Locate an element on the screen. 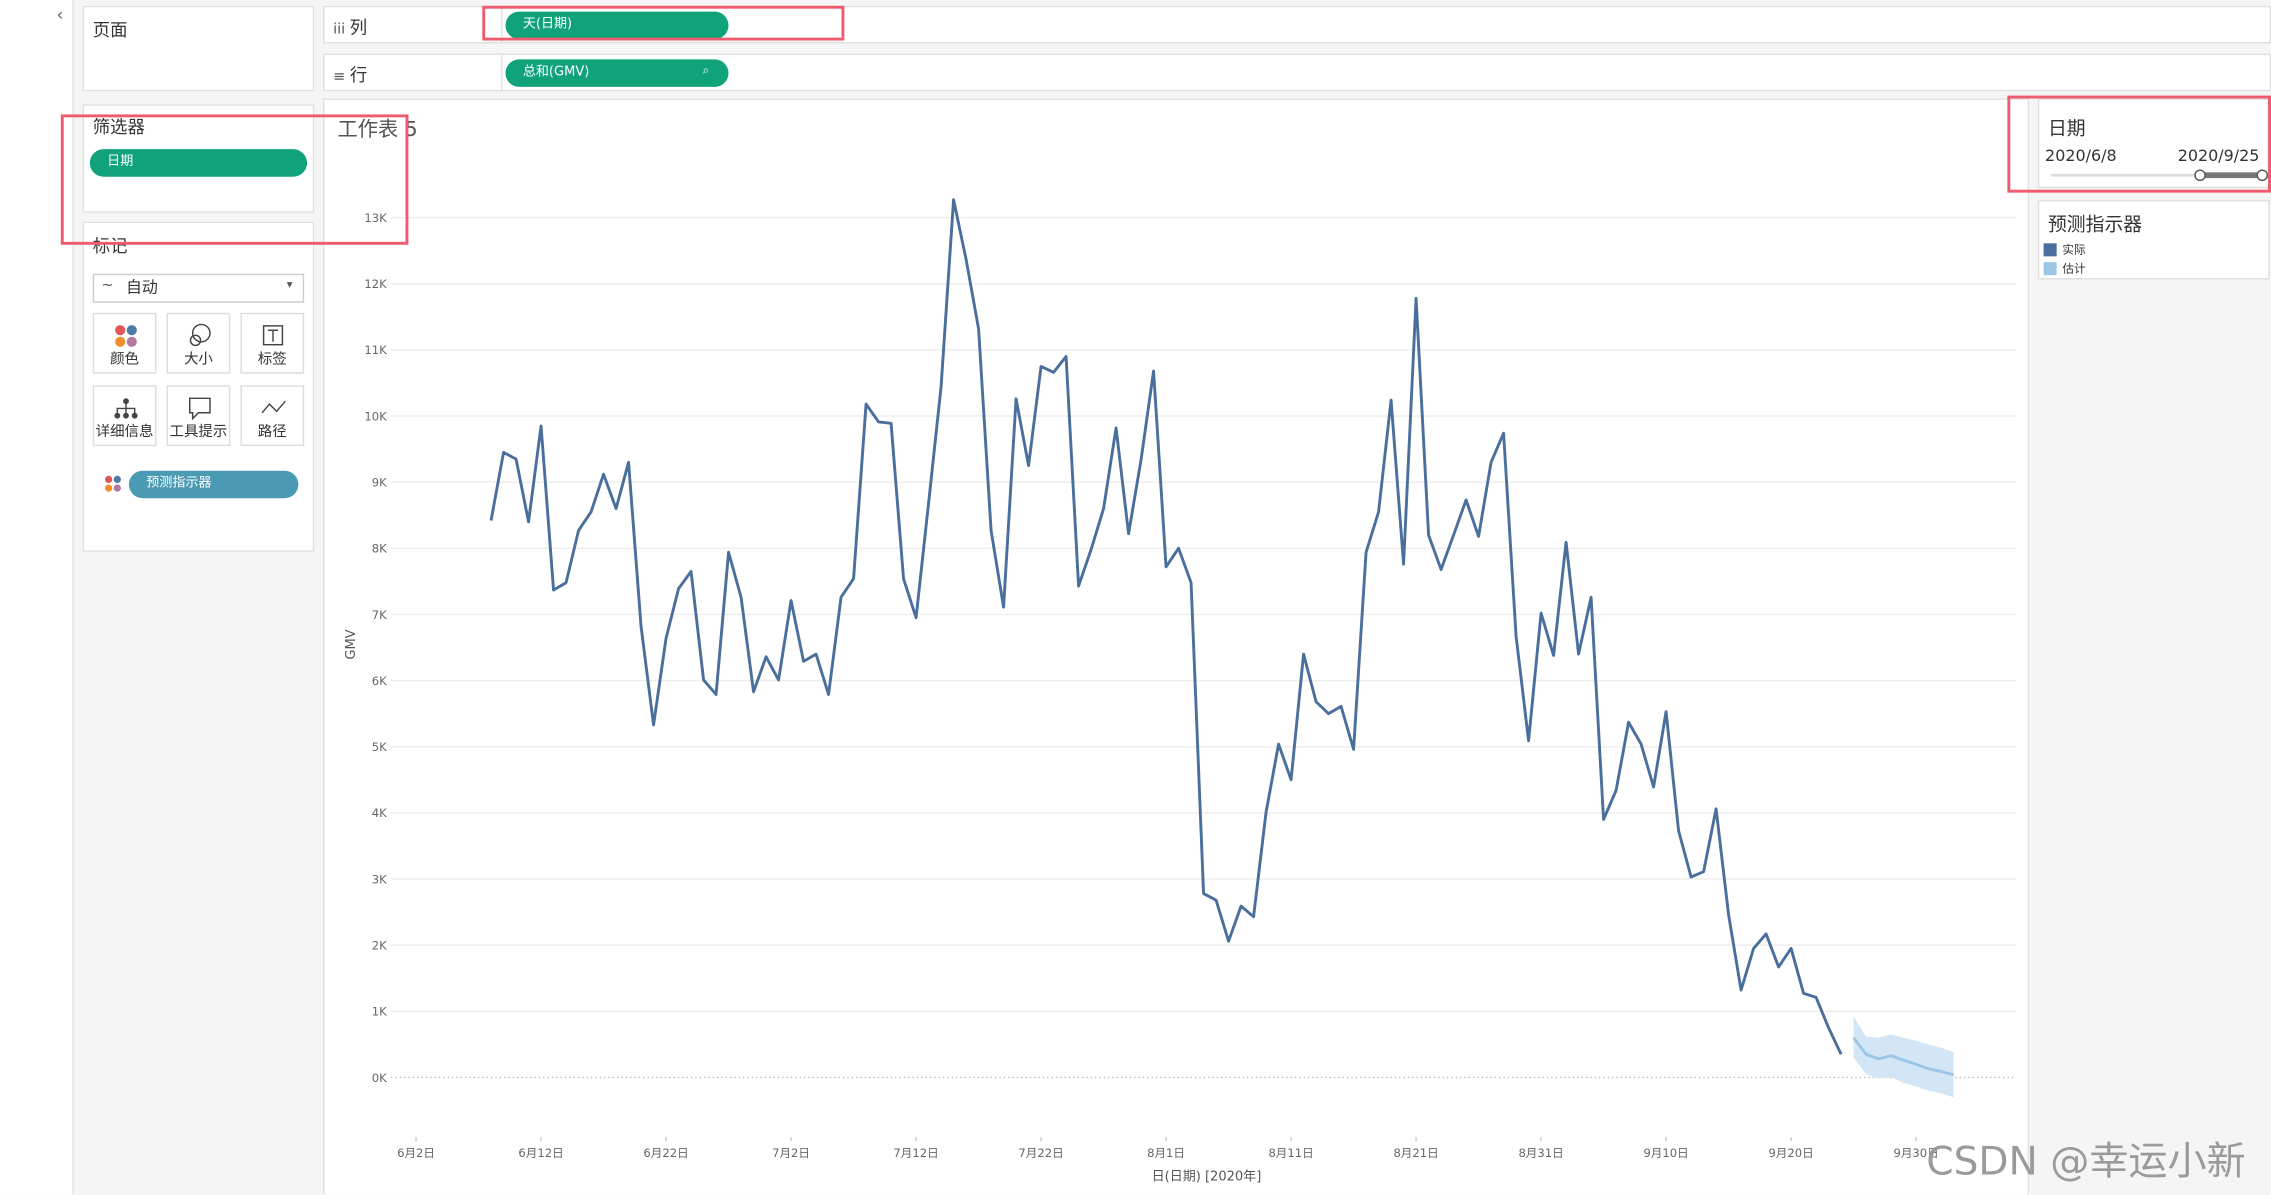 Image resolution: width=2271 pixels, height=1195 pixels. size-button: 大小 is located at coordinates (198, 343).